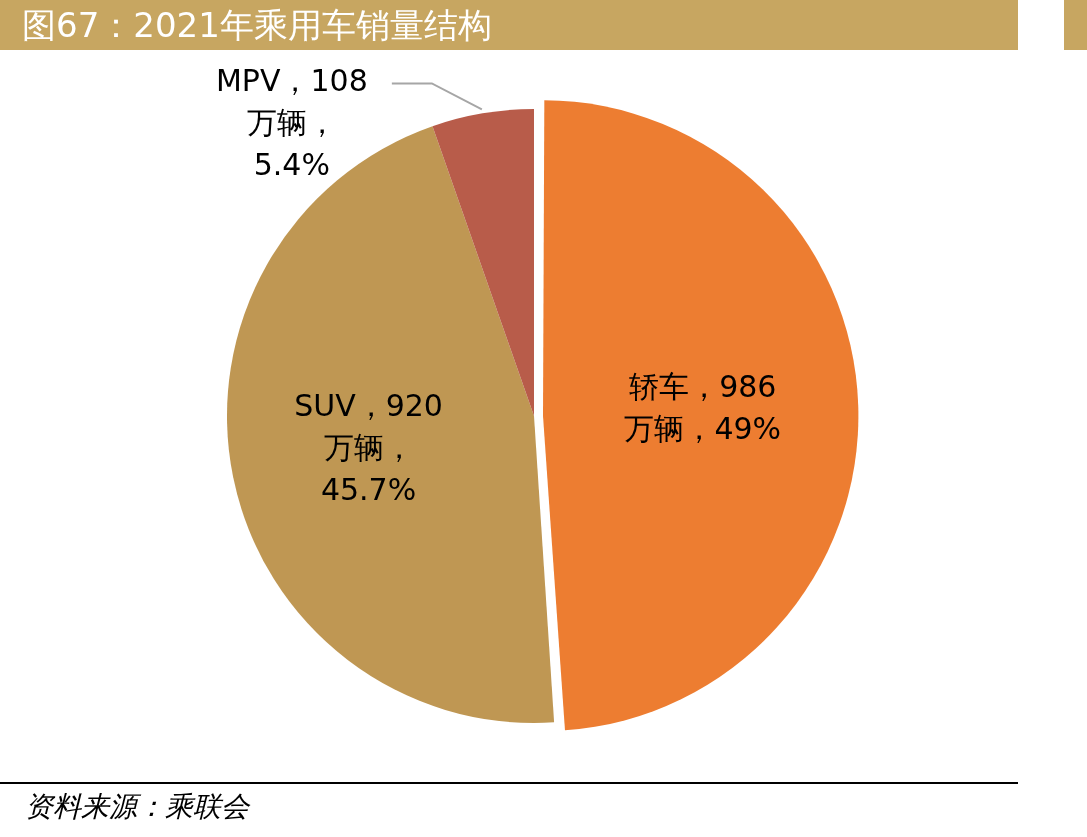  What do you see at coordinates (291, 123) in the screenshot?
I see `slice-label: MPV，108 万辆， 5.4%` at bounding box center [291, 123].